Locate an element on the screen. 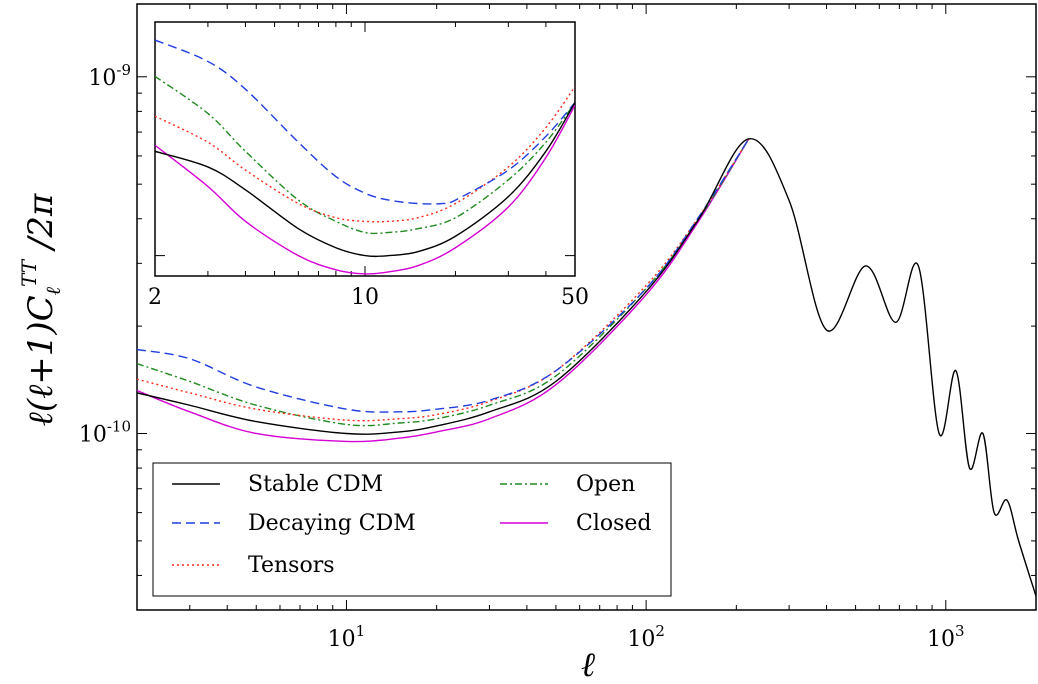 This screenshot has height=684, width=1038. series-line-decaying-cdm is located at coordinates (365, 122).